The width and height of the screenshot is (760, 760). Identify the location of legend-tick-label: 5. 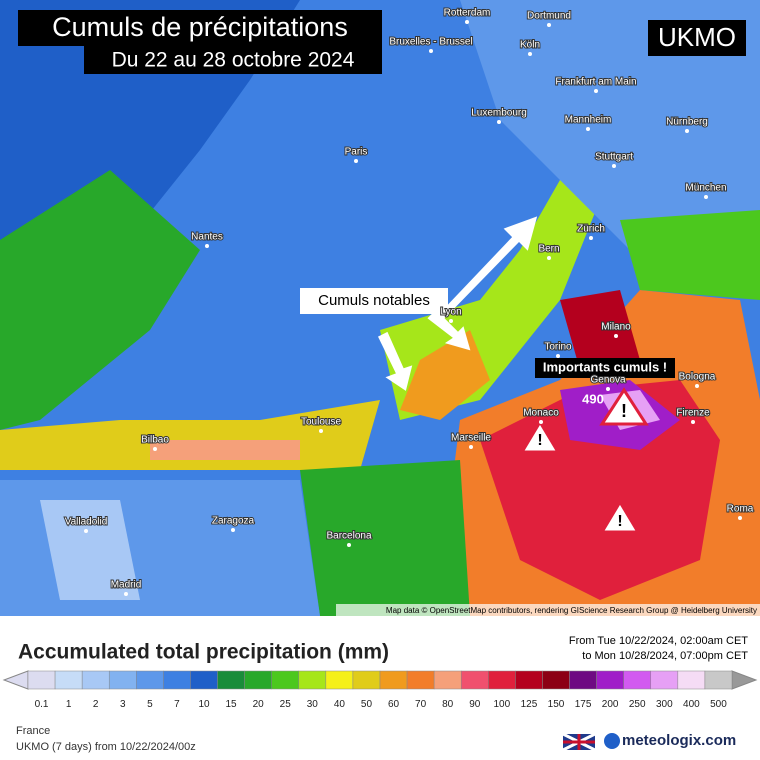
(150, 704).